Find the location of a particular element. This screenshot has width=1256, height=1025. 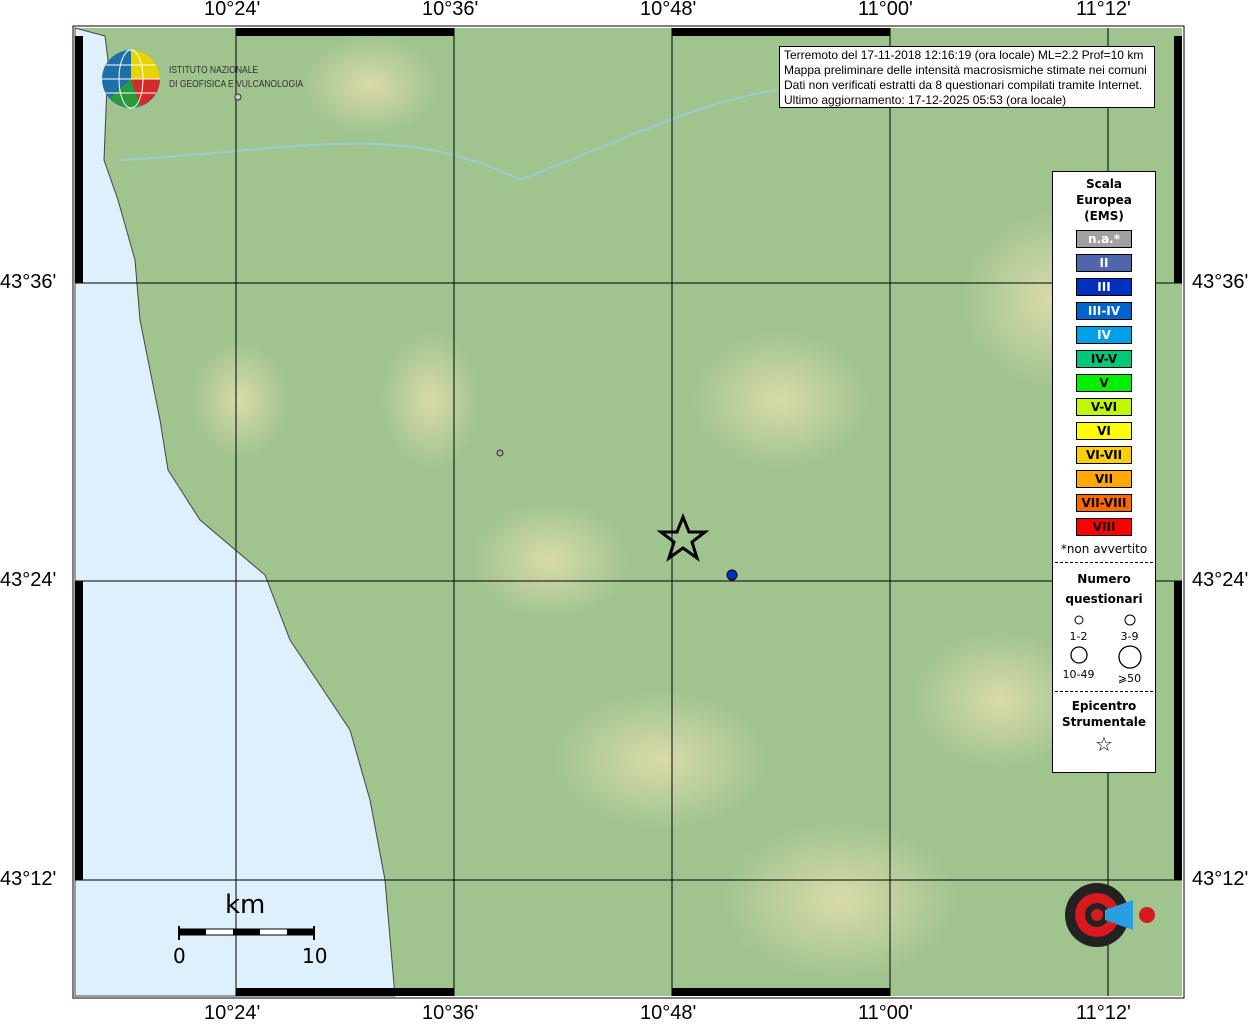

legend-note: *non avvertito is located at coordinates (1104, 549).